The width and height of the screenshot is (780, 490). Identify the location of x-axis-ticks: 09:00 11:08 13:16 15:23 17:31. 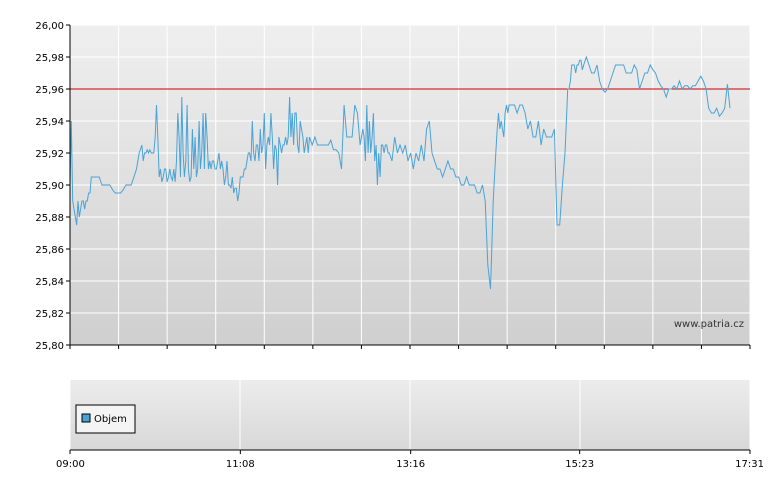
(410, 460).